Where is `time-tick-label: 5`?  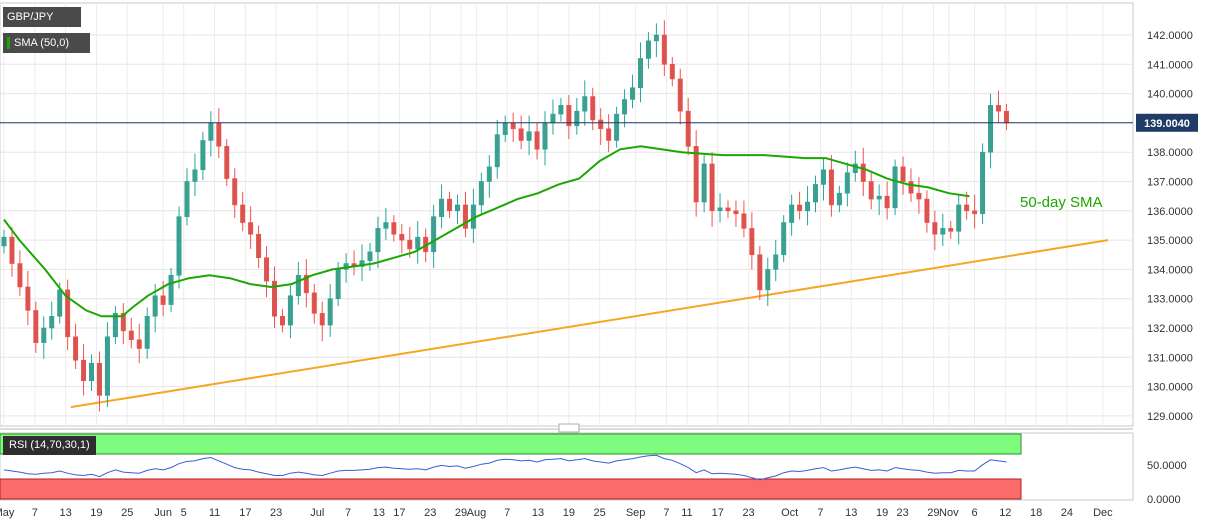 time-tick-label: 5 is located at coordinates (184, 513).